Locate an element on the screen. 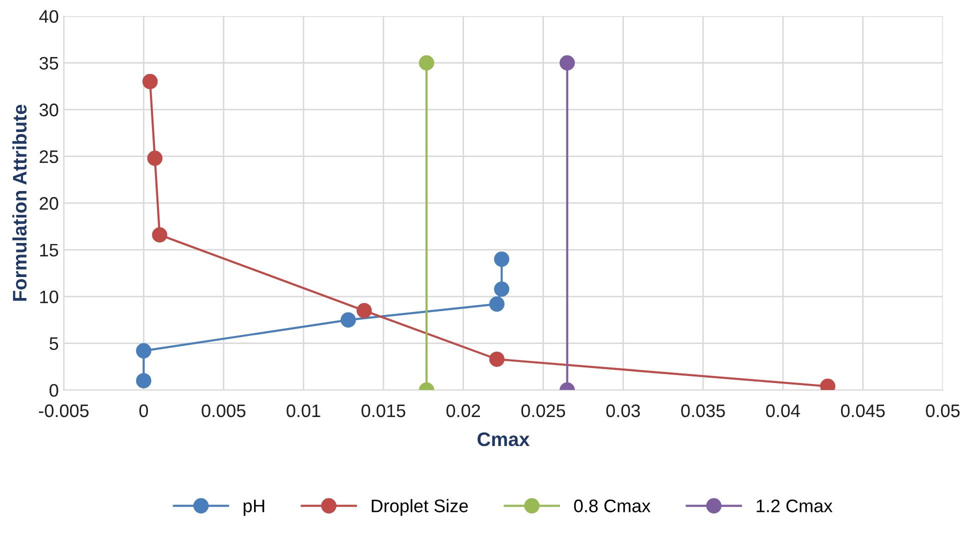 The image size is (966, 538). y-tick-label: 20 is located at coordinates (49, 203).